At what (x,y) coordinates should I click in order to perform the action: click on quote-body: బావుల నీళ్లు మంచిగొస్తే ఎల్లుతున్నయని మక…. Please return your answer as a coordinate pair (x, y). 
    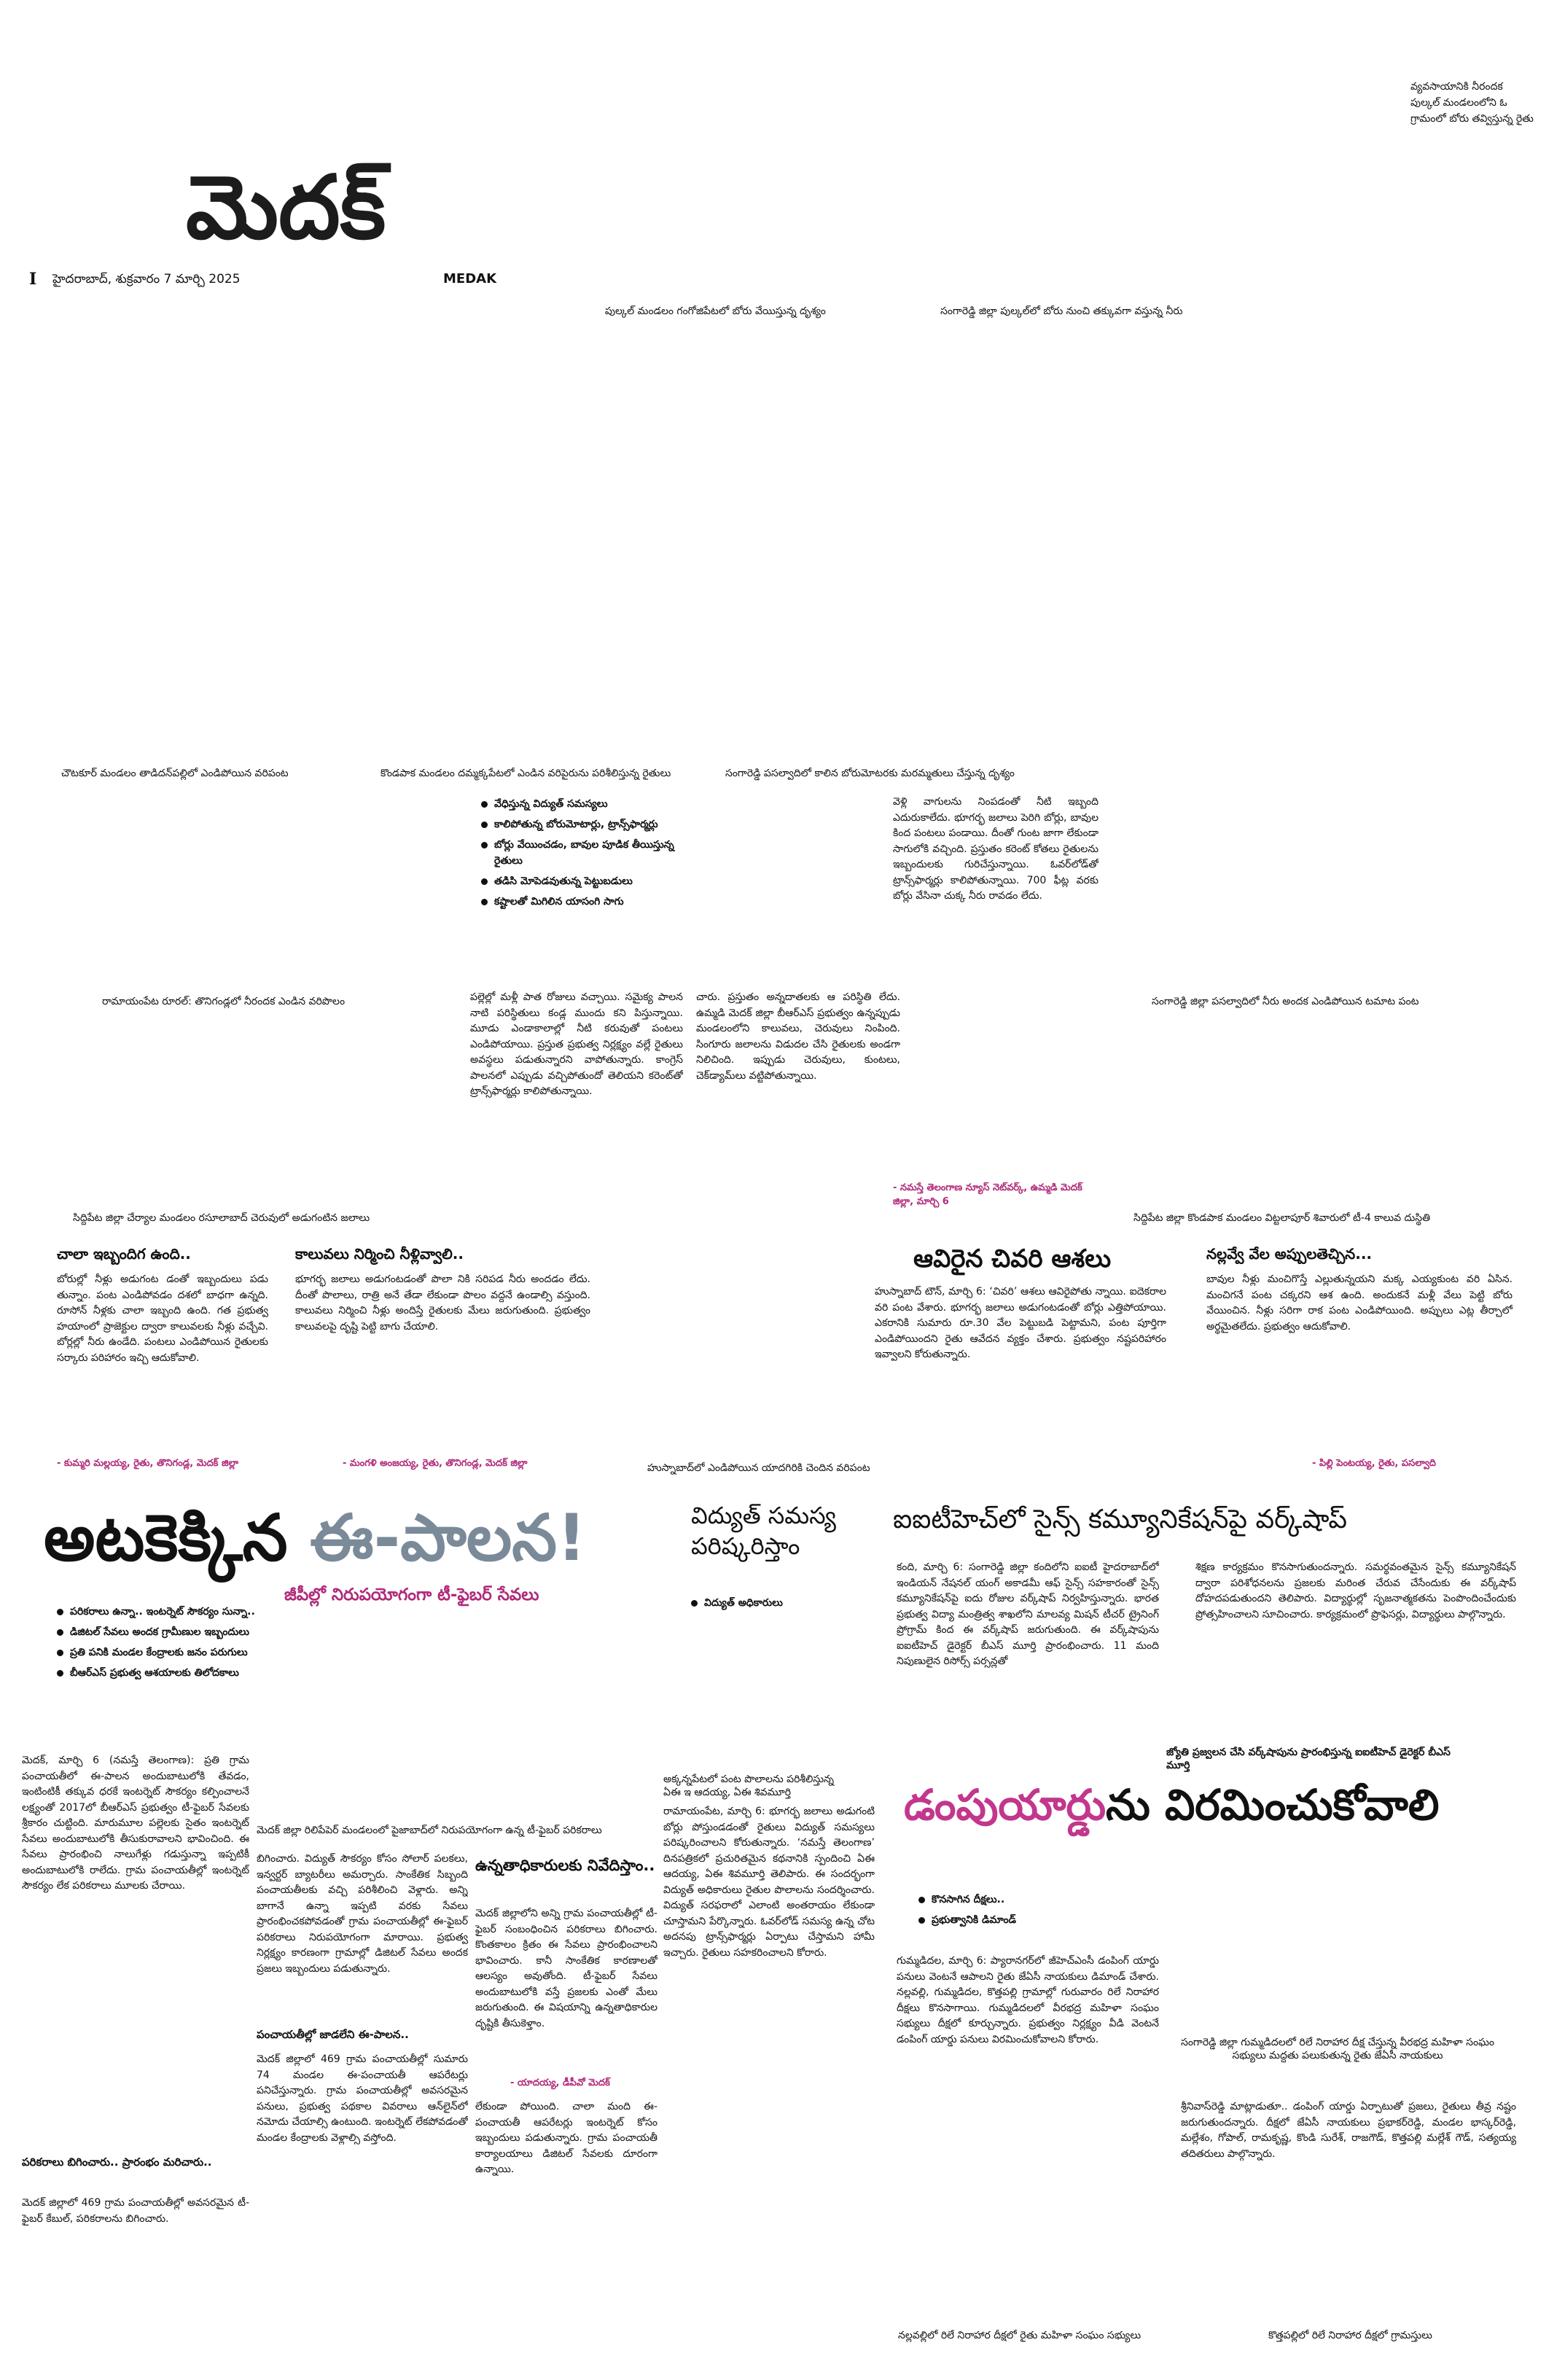
    Looking at the image, I should click on (1359, 1303).